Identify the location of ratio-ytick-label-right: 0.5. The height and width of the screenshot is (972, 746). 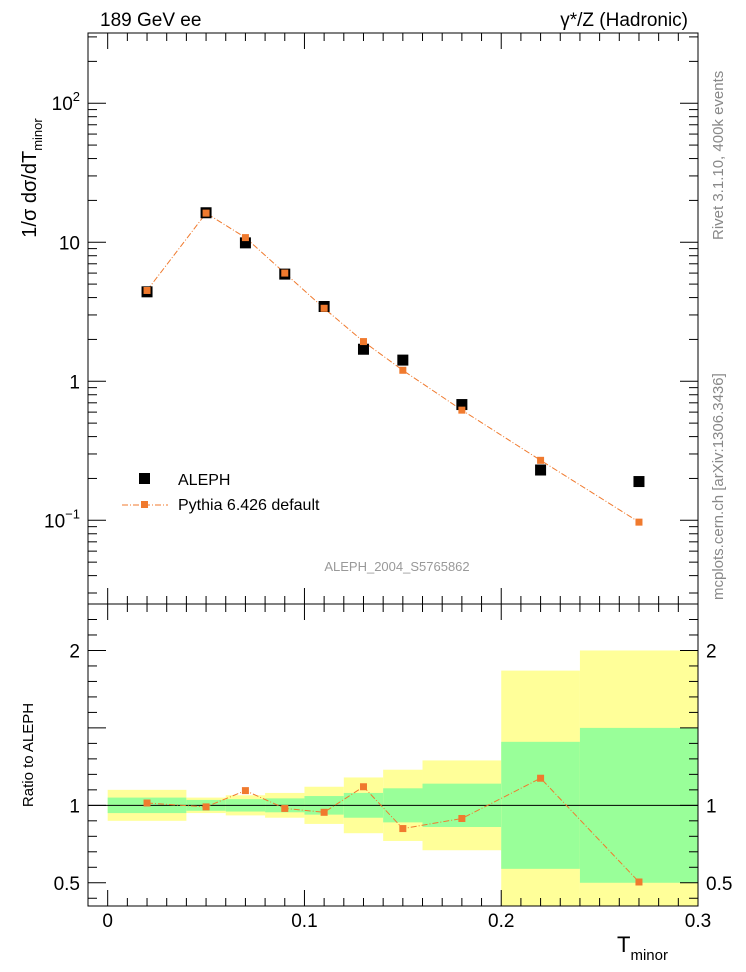
(719, 884).